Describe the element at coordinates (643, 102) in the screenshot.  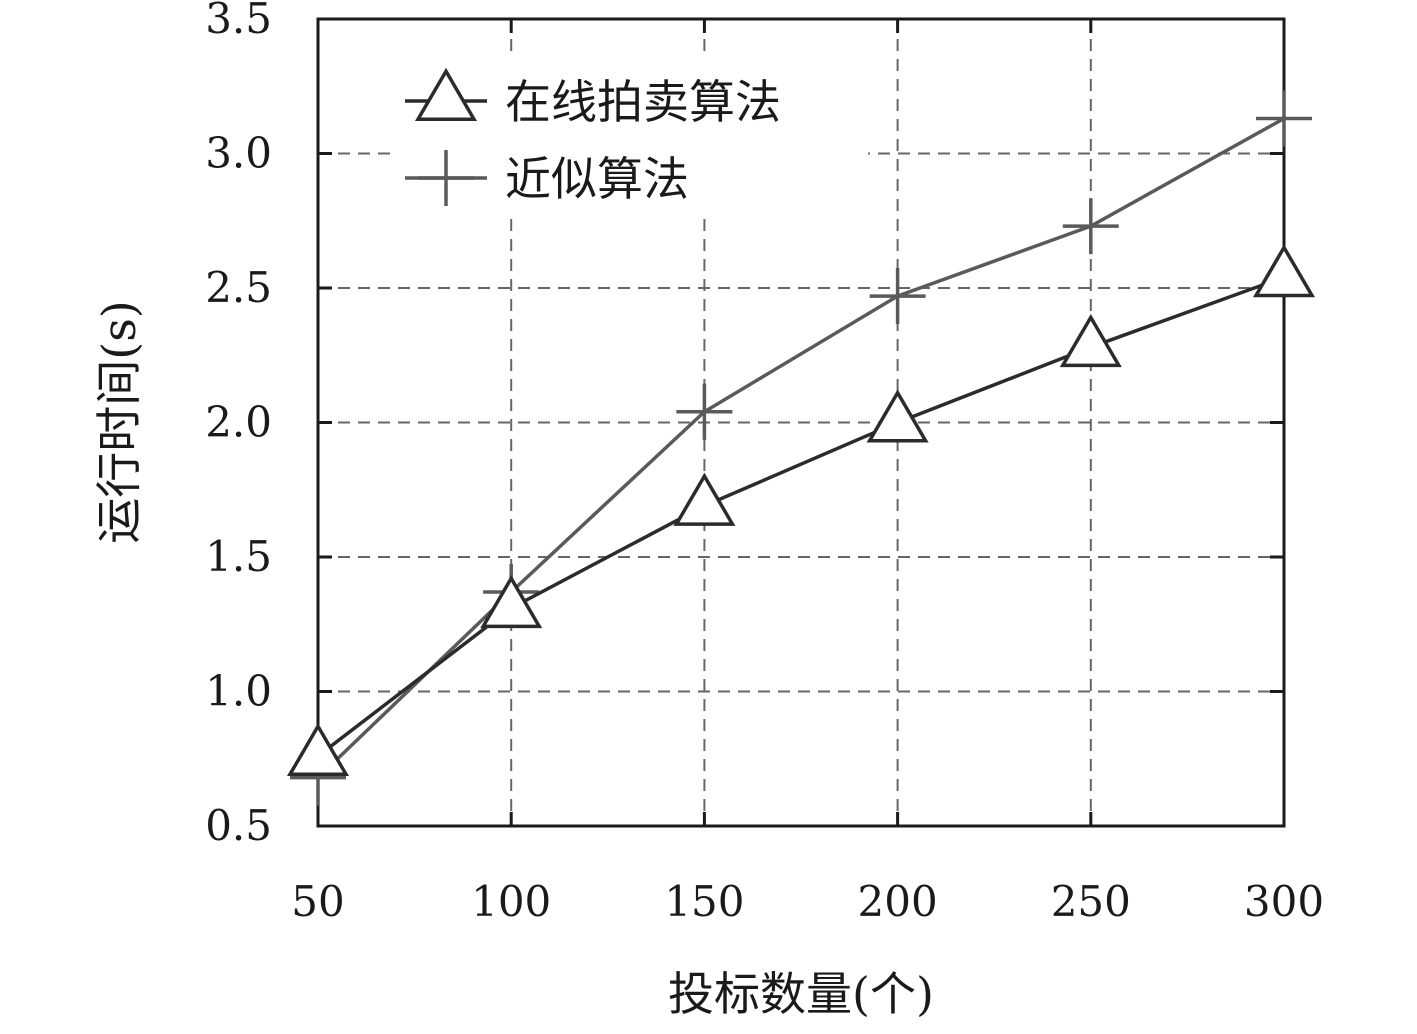
I see `legend-label: 在线拍卖算法` at that location.